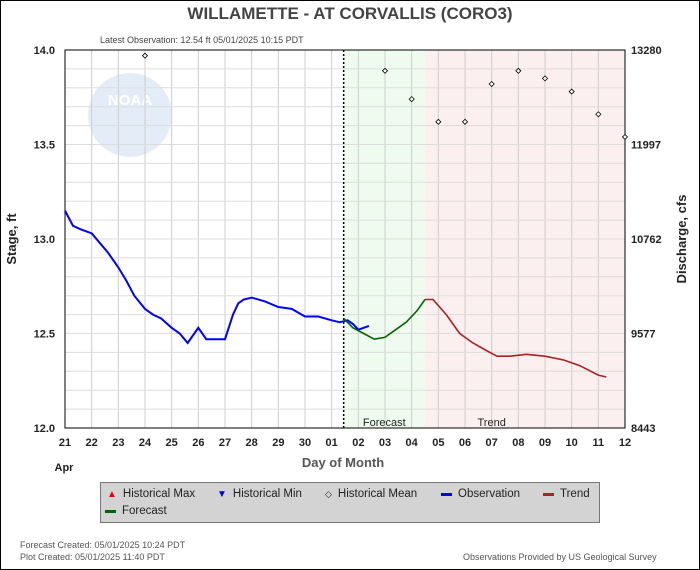  Describe the element at coordinates (332, 443) in the screenshot. I see `x-tick-label: 01` at that location.